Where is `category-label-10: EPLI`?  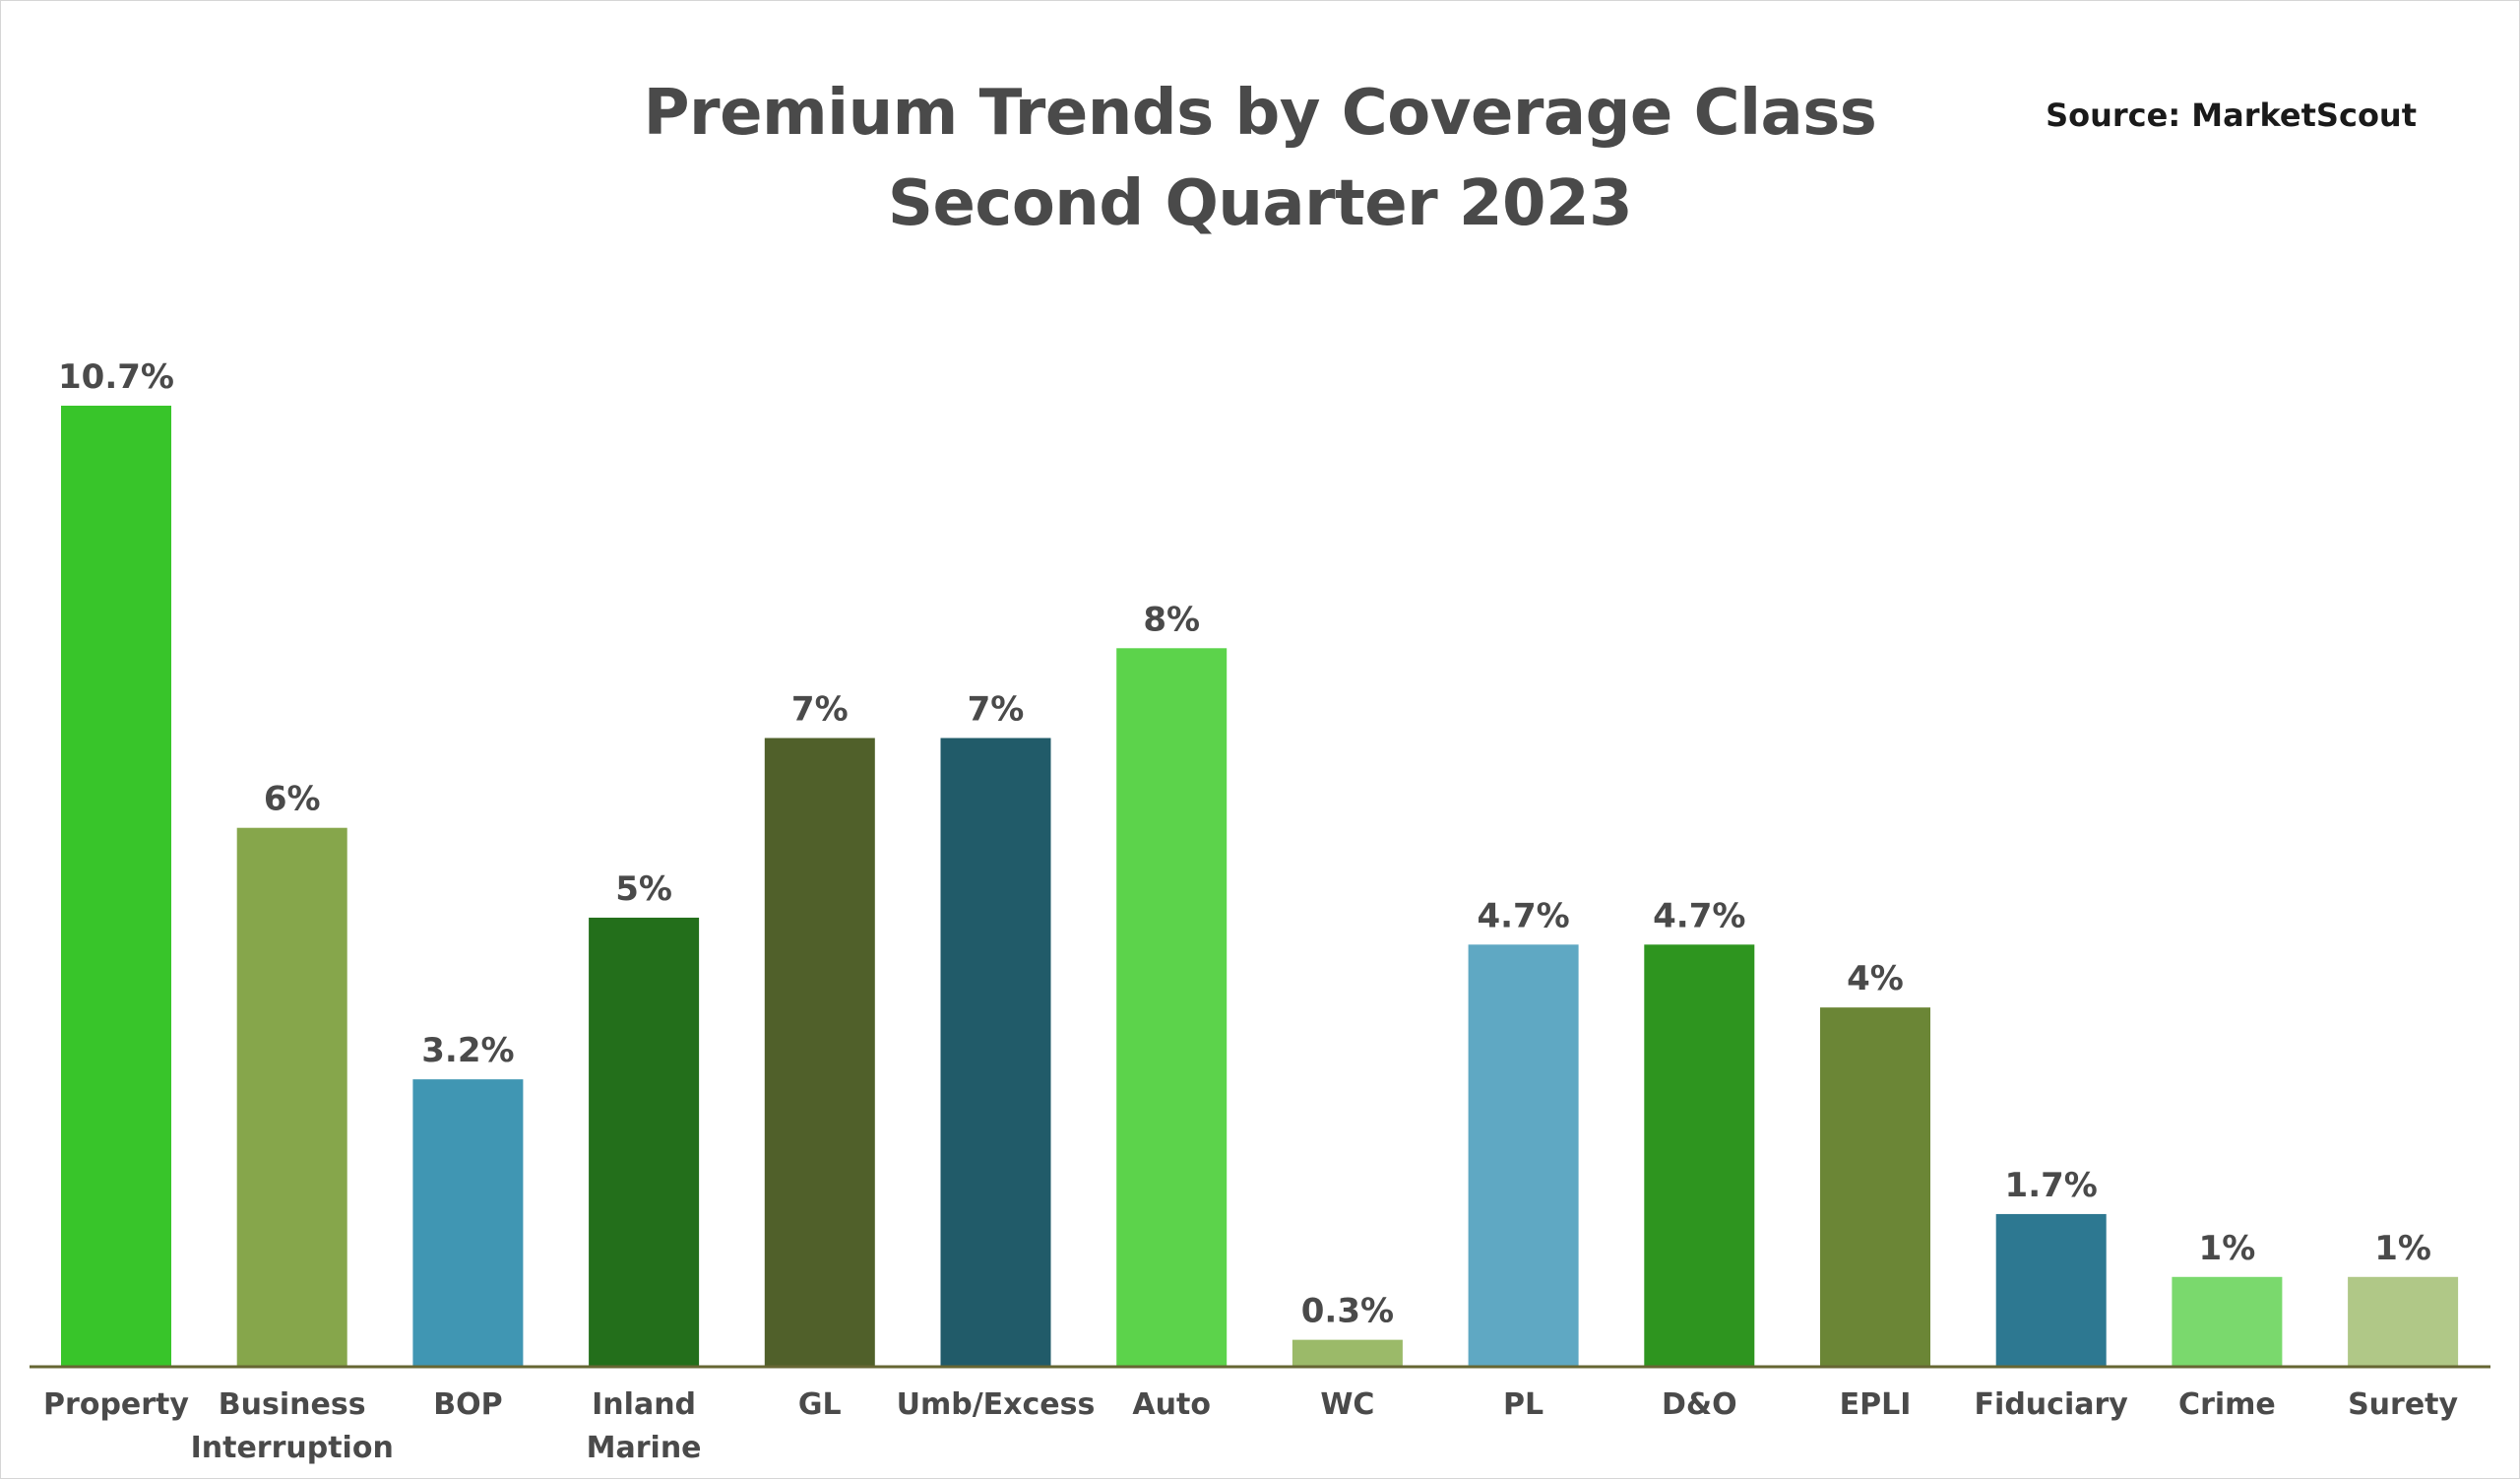
category-label-10: EPLI is located at coordinates (1876, 1404).